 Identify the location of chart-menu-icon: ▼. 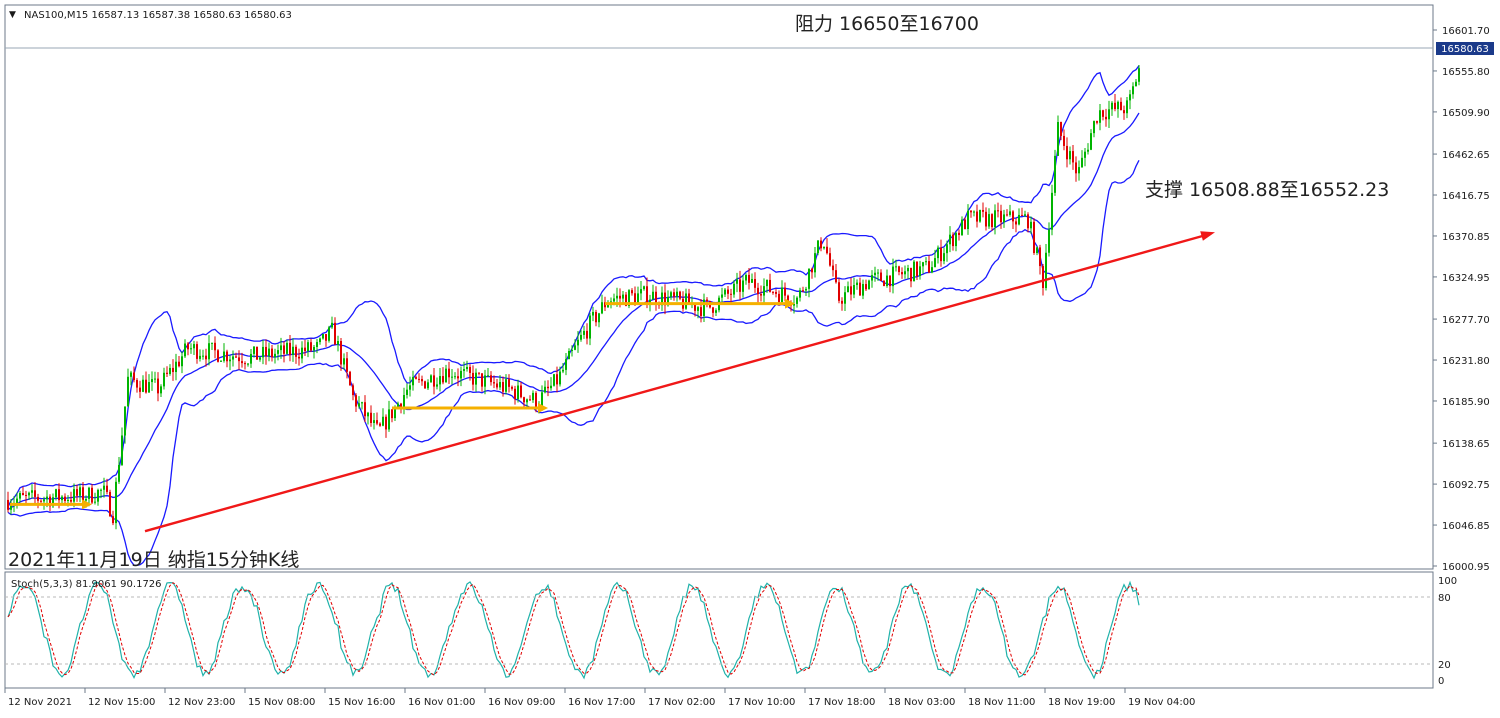
(12, 15).